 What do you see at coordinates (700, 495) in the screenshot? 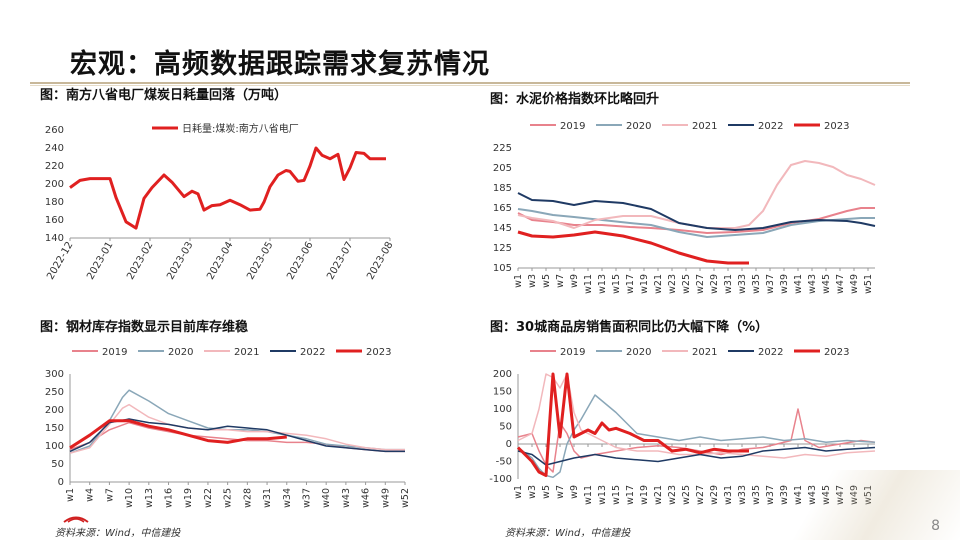
I see `x-tick-label: w27` at bounding box center [700, 495].